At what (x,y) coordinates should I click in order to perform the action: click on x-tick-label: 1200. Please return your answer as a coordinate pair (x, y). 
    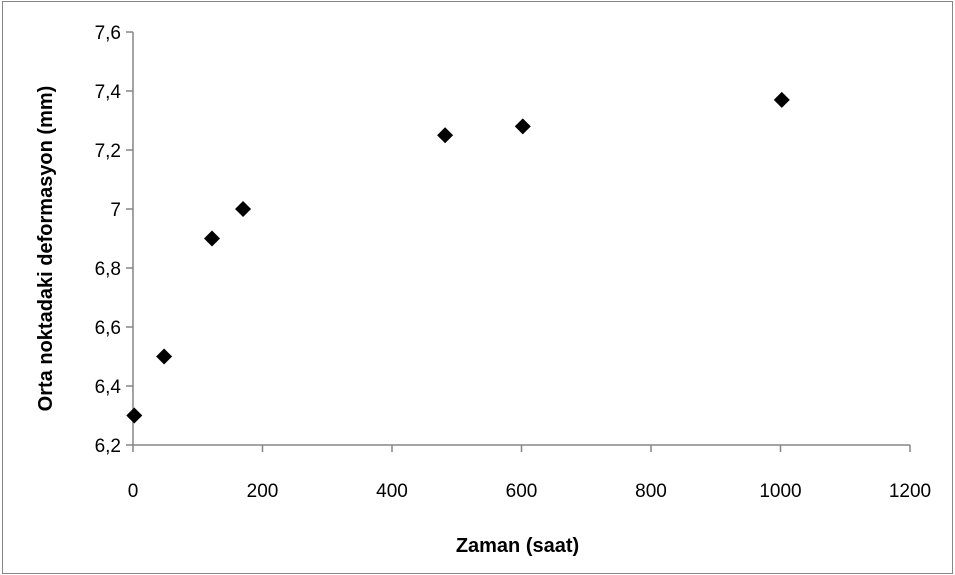
    Looking at the image, I should click on (910, 491).